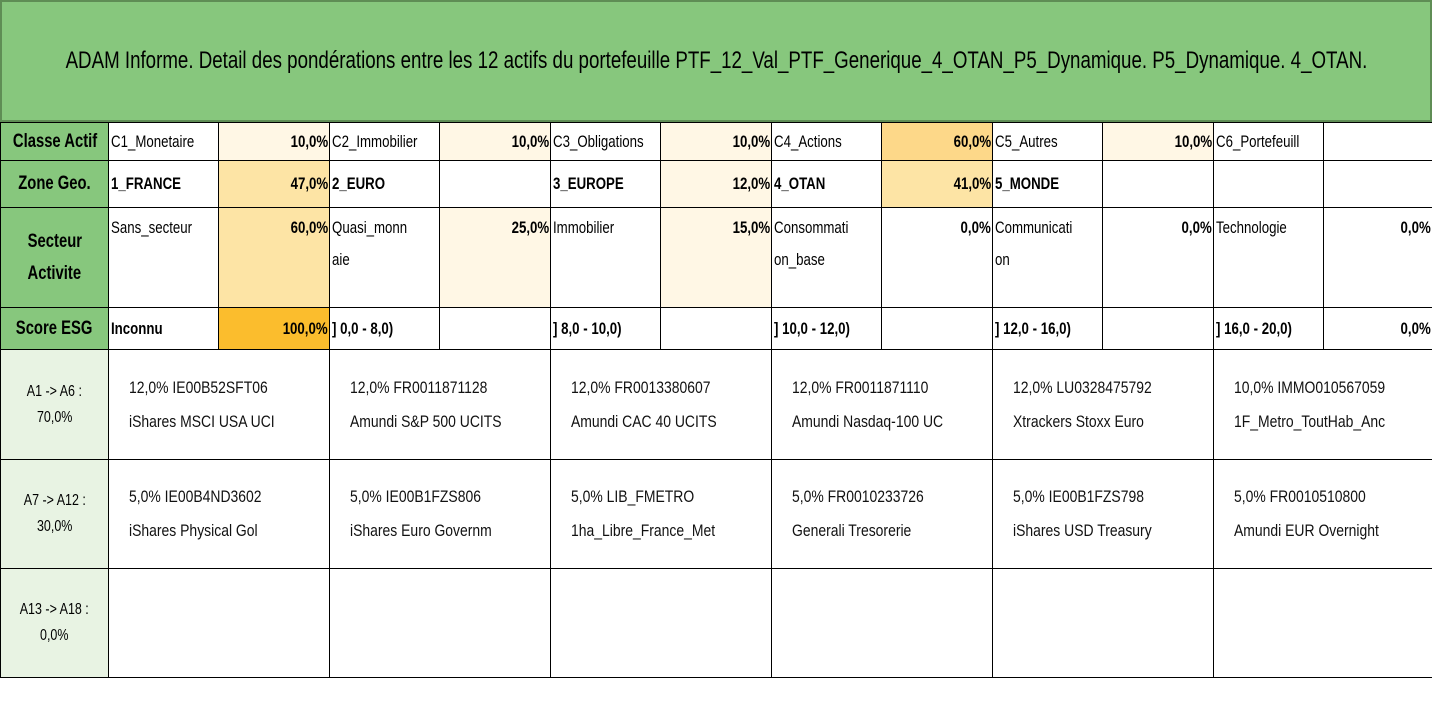 The height and width of the screenshot is (719, 1432). I want to click on cell-label: ] 8,0 - 10,0), so click(605, 328).